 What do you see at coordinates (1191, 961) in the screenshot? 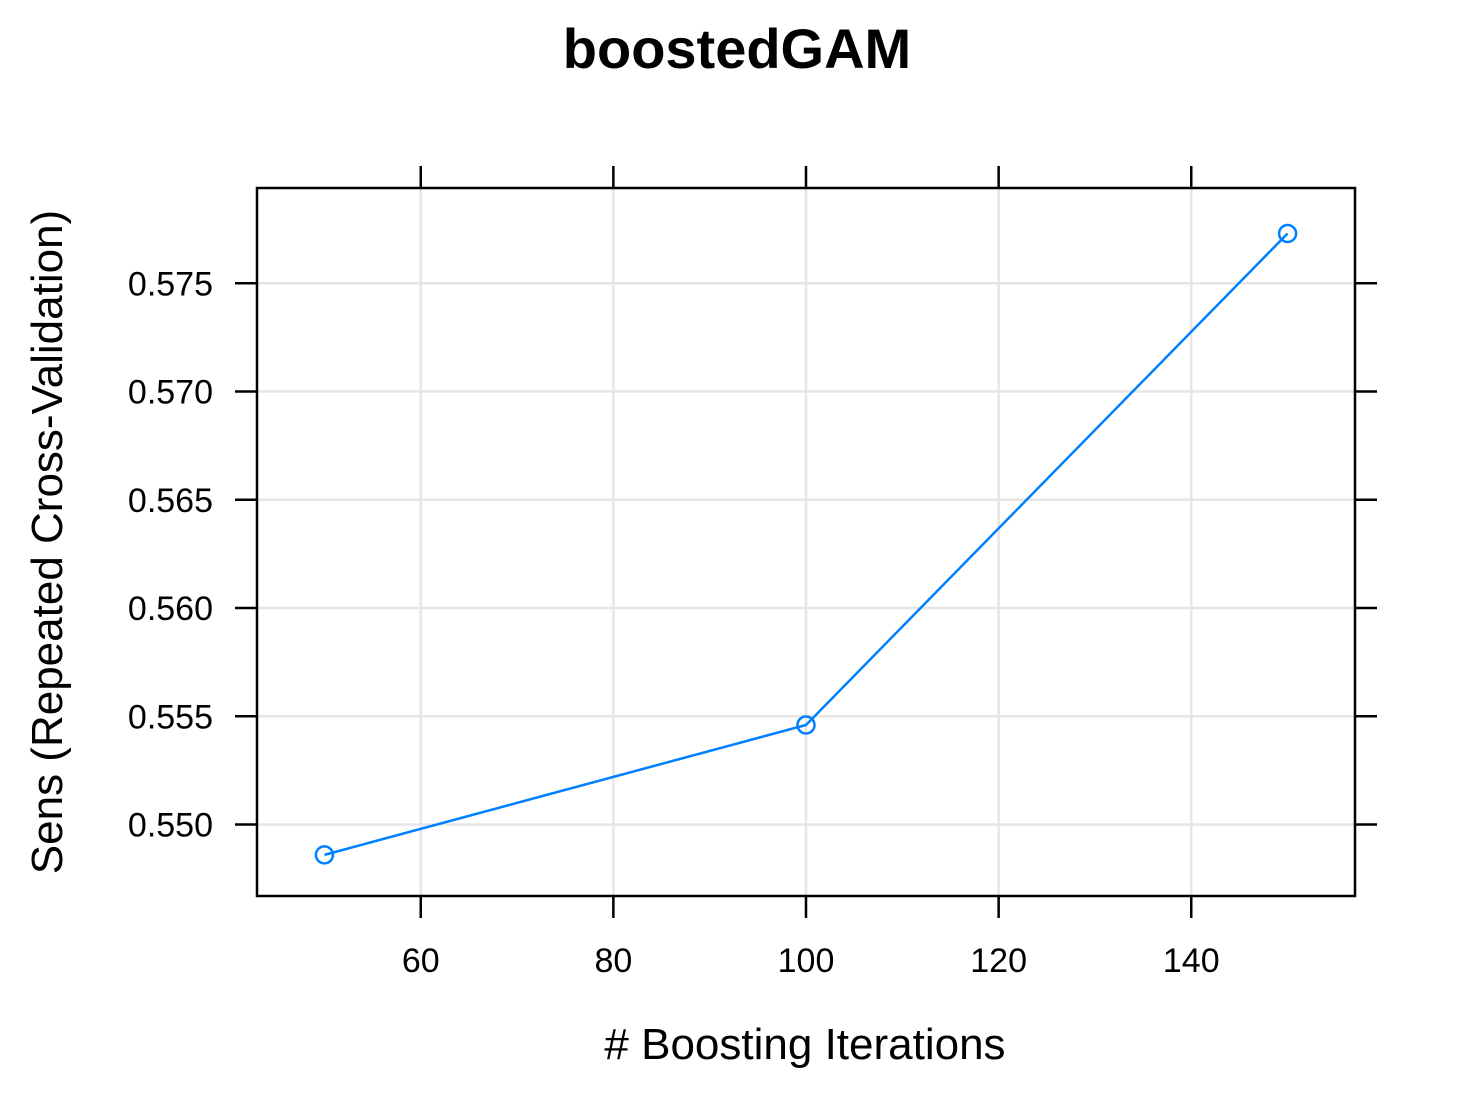
I see `x-tick-label: 140` at bounding box center [1191, 961].